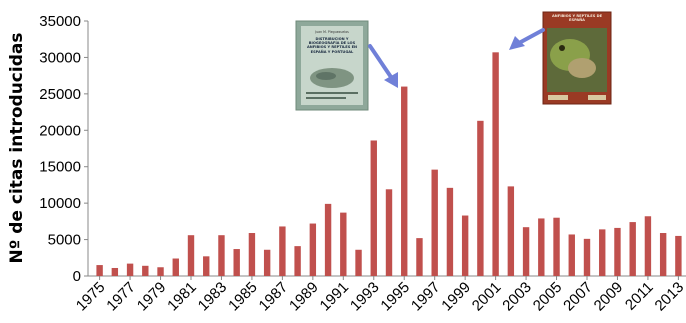  What do you see at coordinates (383, 66) in the screenshot?
I see `arrow-to-1995` at bounding box center [383, 66].